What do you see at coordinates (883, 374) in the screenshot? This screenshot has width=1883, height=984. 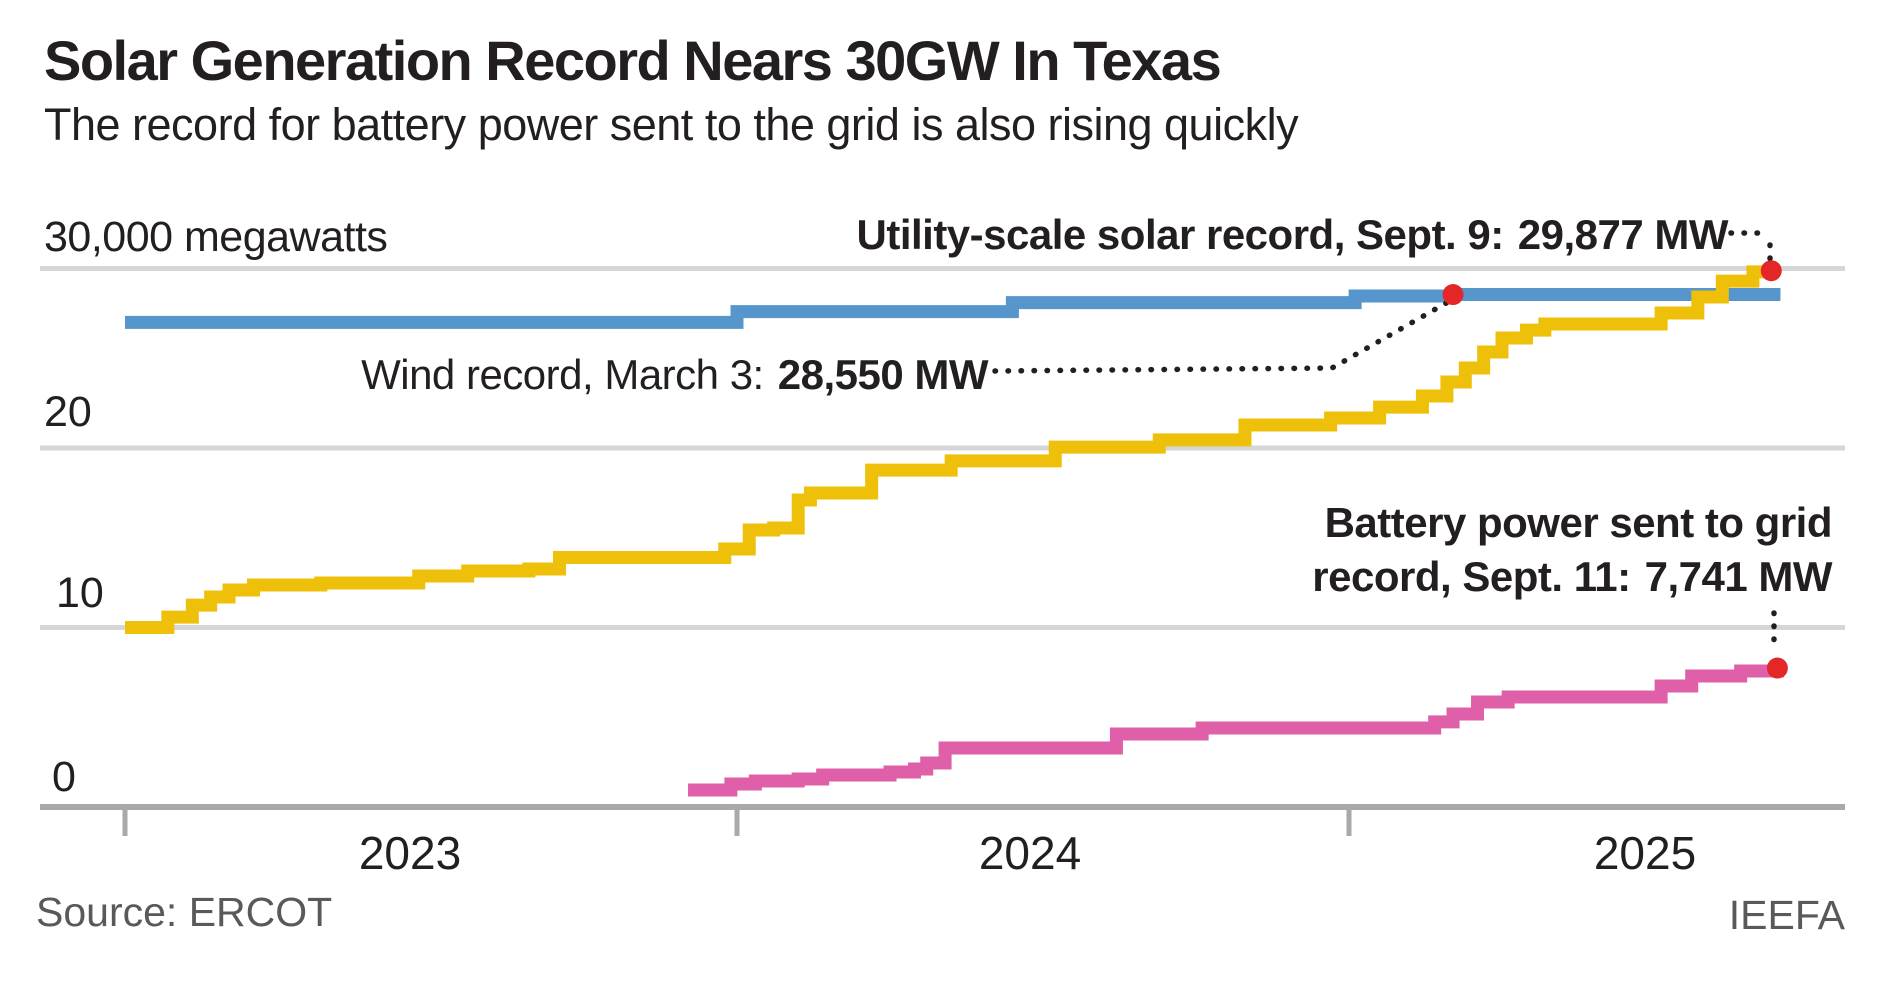 I see `wind-record-value: 28,550 MW` at bounding box center [883, 374].